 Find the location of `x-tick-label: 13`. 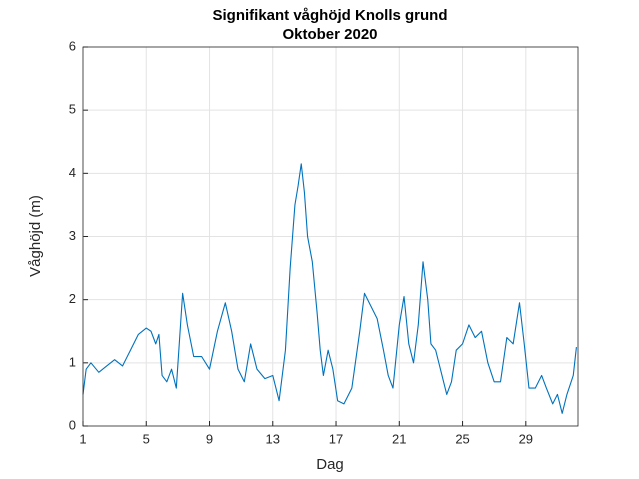

x-tick-label: 13 is located at coordinates (273, 438).